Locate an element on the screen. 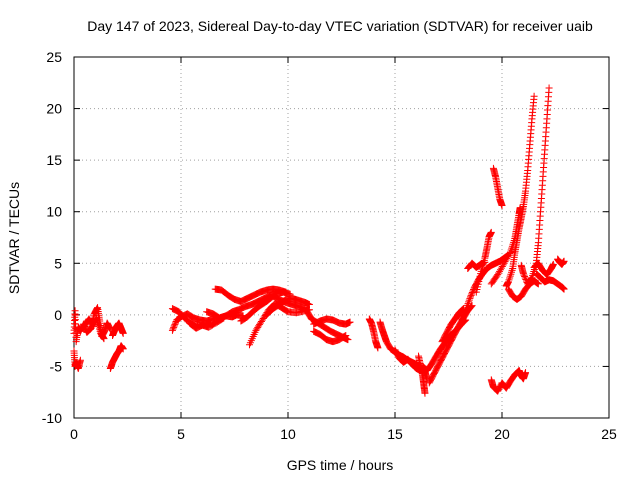 The image size is (640, 480). x-tick-label: 20 is located at coordinates (502, 434).